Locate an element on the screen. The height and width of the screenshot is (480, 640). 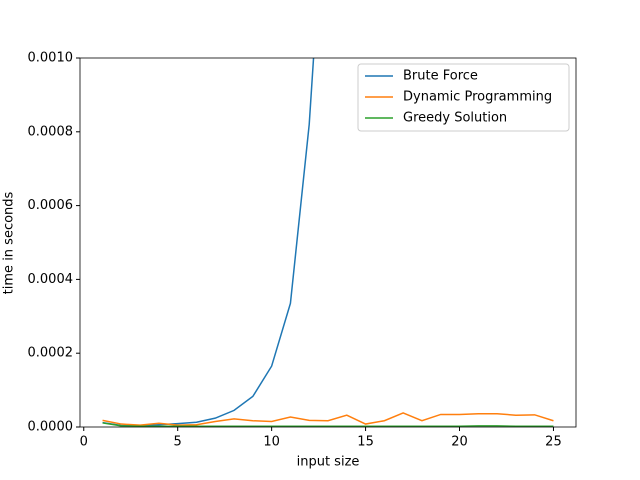
x-tick-label: 25 is located at coordinates (553, 442).